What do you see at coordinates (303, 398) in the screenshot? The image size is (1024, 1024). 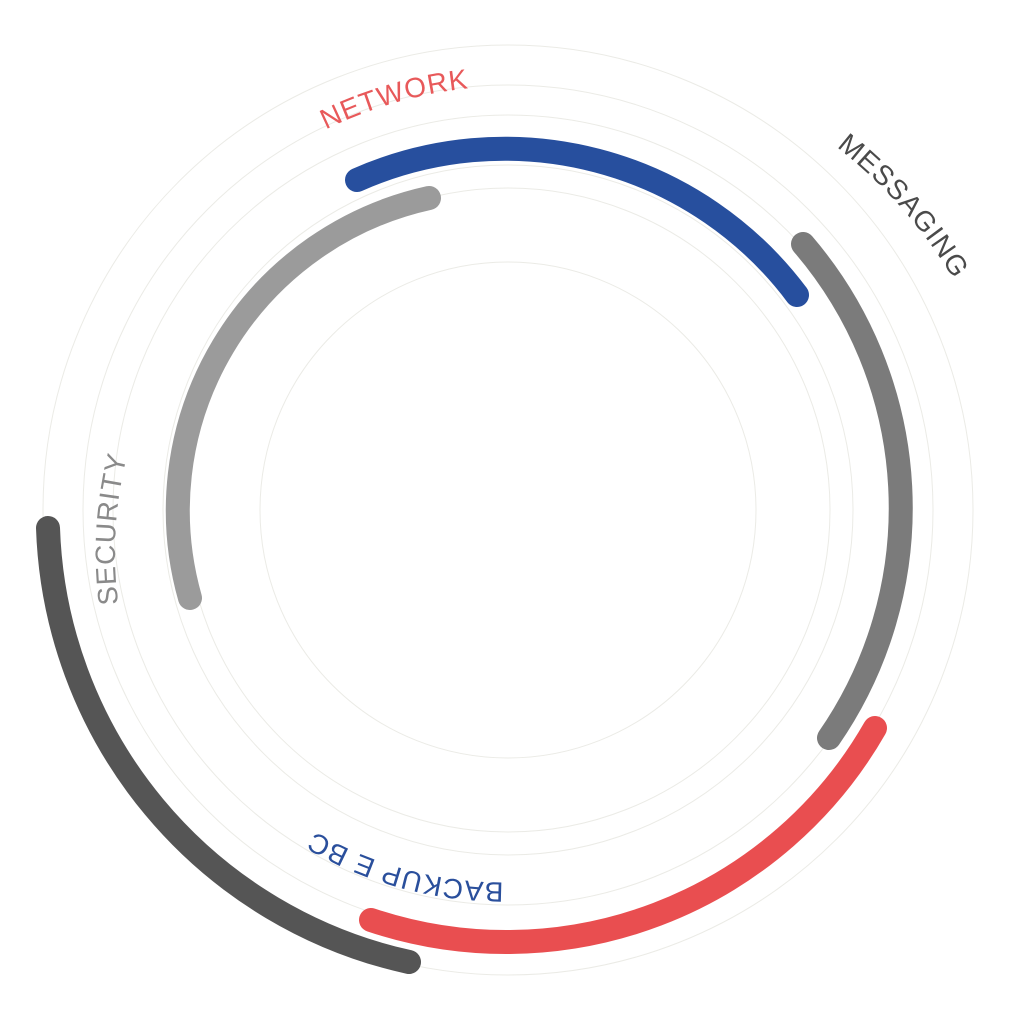 I see `arc-gray-light` at bounding box center [303, 398].